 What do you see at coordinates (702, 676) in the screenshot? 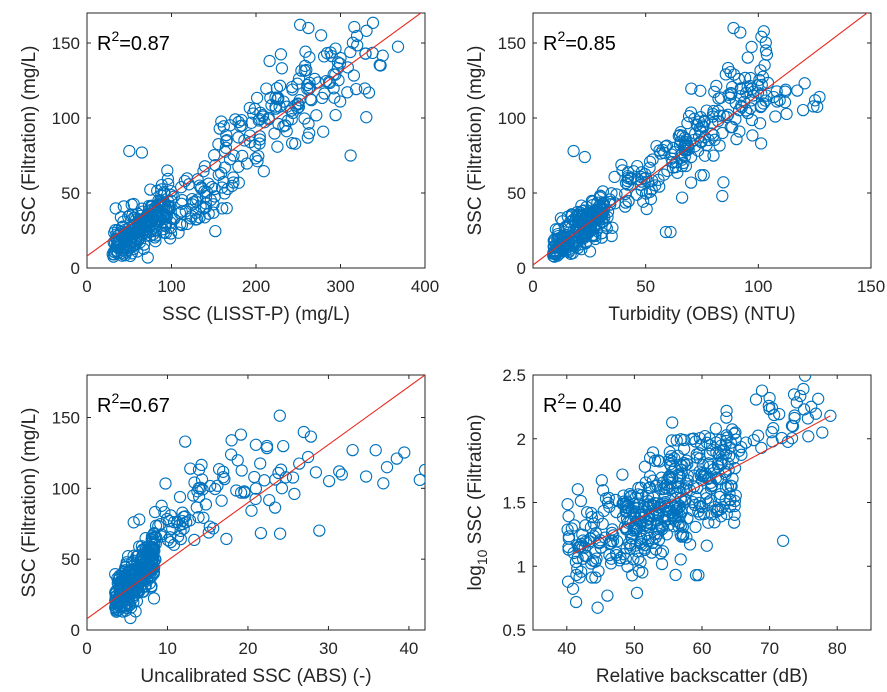
I see `x-axis-label: Relative backscatter (dB)` at bounding box center [702, 676].